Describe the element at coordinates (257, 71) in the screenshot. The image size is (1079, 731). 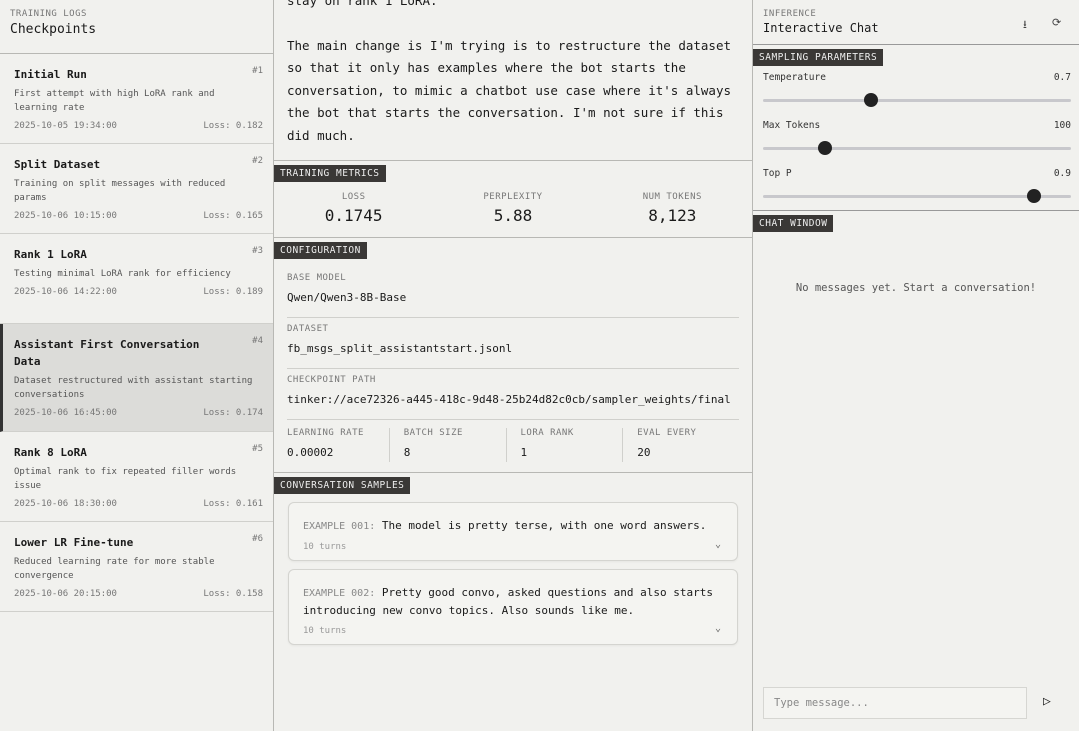
I see `checkpoint-number: #1` at that location.